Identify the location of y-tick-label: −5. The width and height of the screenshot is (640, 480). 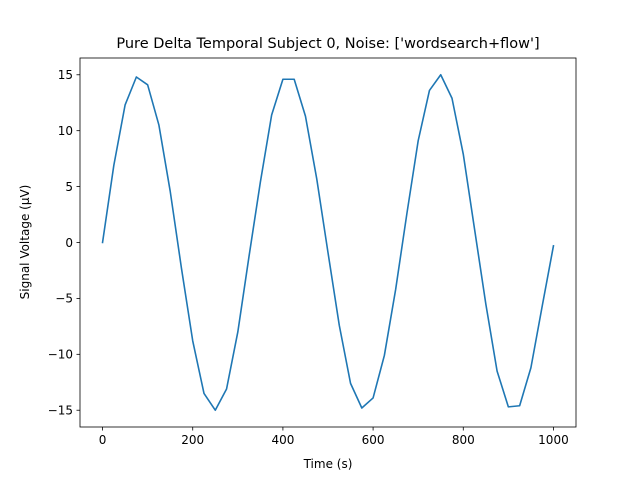
(64, 299).